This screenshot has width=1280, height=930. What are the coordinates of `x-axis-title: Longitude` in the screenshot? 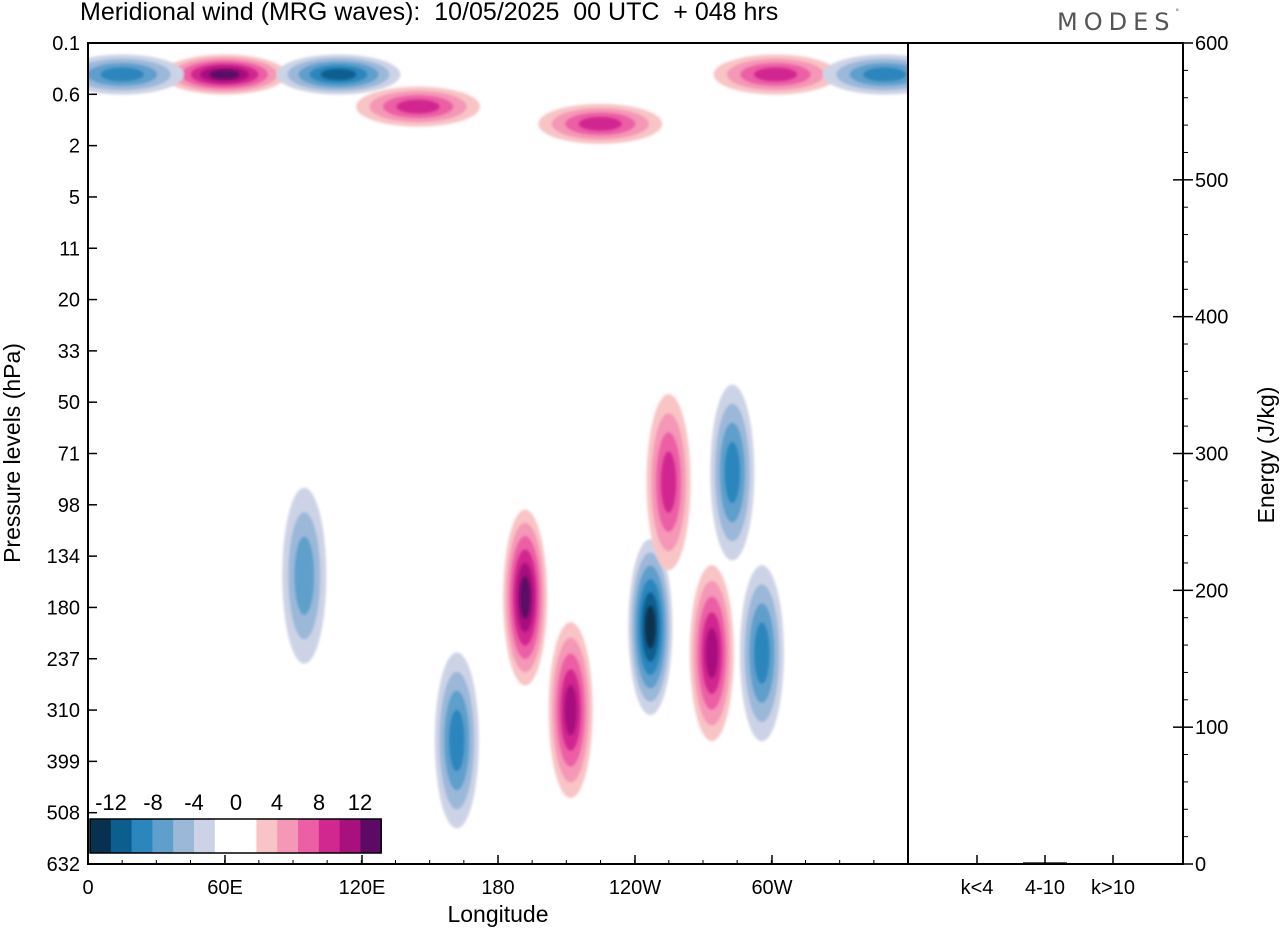 It's located at (497, 914).